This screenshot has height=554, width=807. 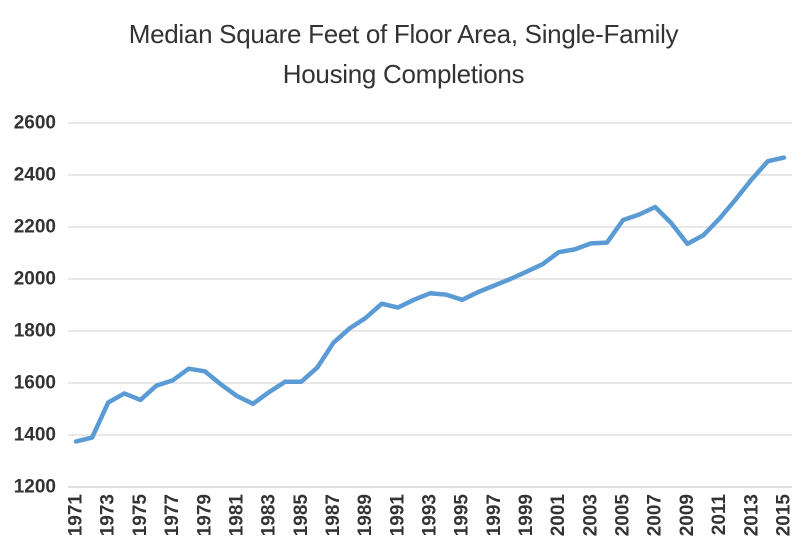 I want to click on x-tick-label: 1977, so click(x=172, y=515).